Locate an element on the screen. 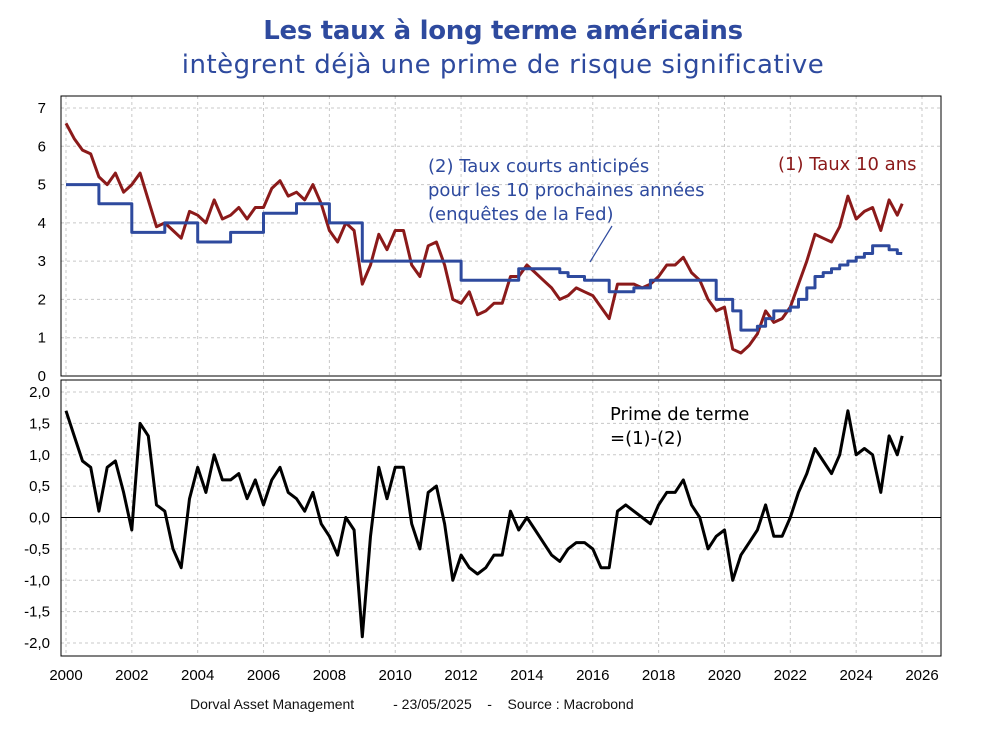 This screenshot has height=736, width=1006. footer-source: Source : Macrobond is located at coordinates (570, 704).